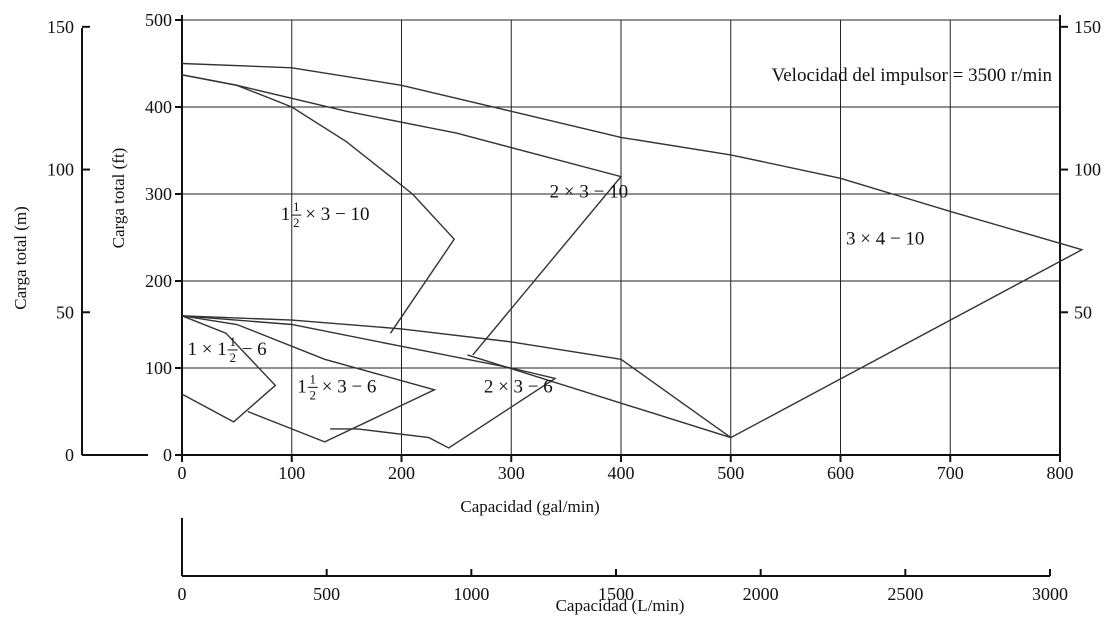 This screenshot has width=1117, height=618. What do you see at coordinates (1087, 27) in the screenshot?
I see `y2-right-tick-label: 150` at bounding box center [1087, 27].